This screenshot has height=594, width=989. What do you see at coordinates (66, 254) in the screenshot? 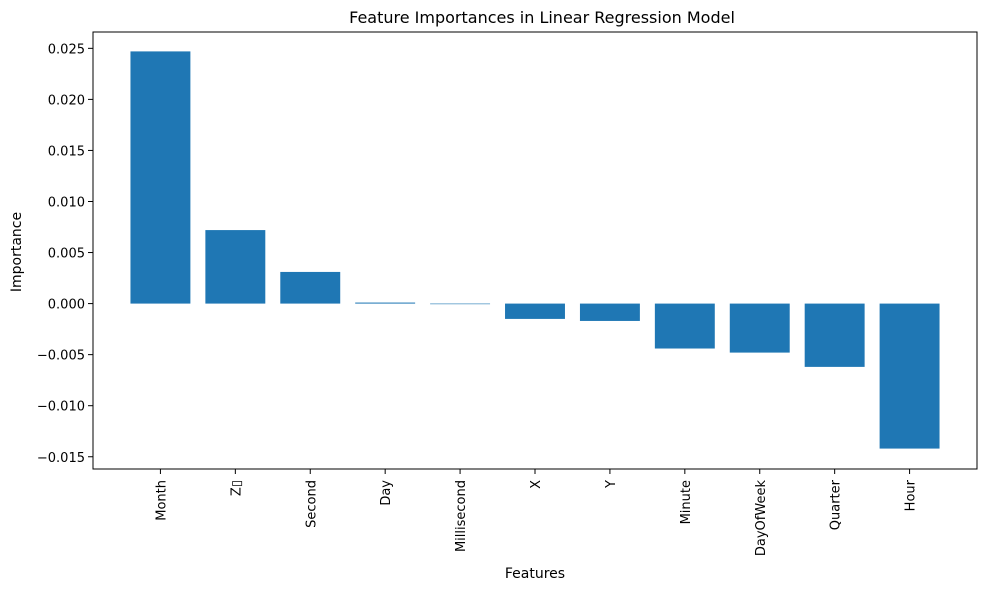
I see `y-tick-label: 0.005` at bounding box center [66, 254].